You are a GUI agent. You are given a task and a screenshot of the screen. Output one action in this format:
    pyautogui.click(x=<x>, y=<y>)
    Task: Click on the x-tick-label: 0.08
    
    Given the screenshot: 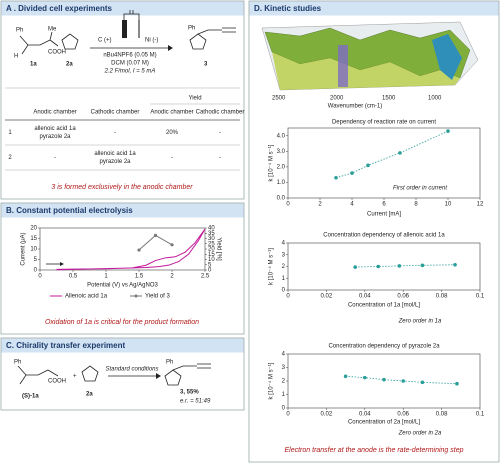 What is the action you would take?
    pyautogui.click(x=442, y=297)
    